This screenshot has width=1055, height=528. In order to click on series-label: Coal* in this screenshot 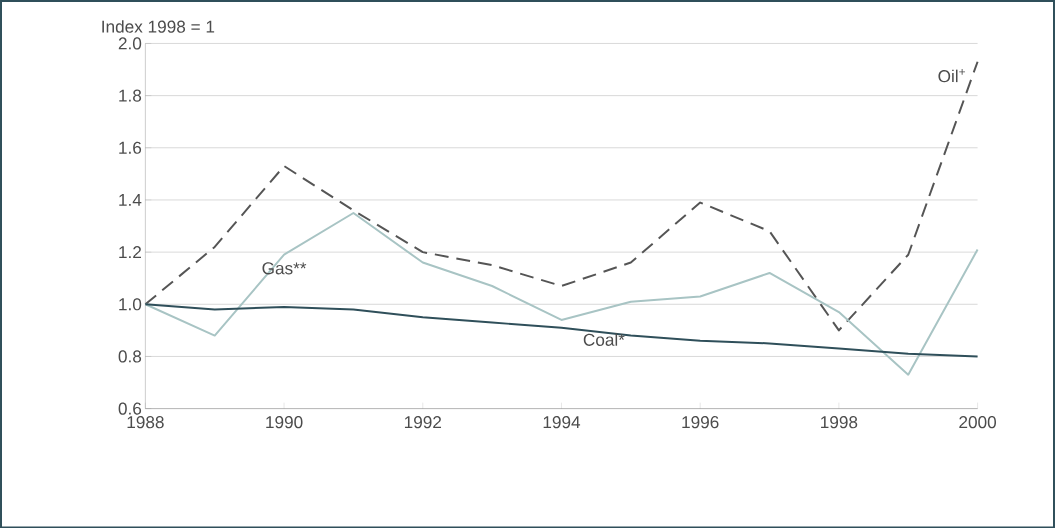, I will do `click(604, 339)`.